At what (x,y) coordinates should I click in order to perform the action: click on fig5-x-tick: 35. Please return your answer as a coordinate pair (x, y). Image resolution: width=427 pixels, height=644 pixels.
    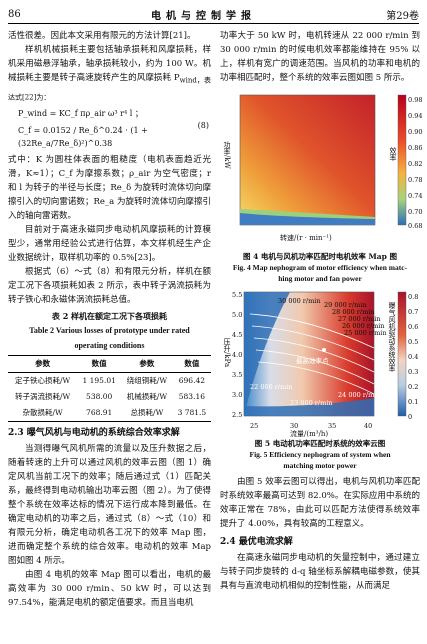
    Looking at the image, I should click on (332, 426).